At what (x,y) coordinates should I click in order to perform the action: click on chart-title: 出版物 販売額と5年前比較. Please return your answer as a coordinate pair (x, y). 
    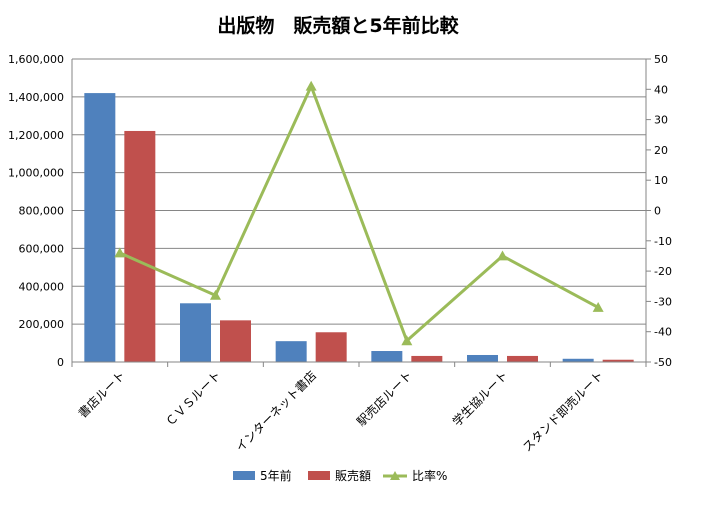
    Looking at the image, I should click on (338, 25).